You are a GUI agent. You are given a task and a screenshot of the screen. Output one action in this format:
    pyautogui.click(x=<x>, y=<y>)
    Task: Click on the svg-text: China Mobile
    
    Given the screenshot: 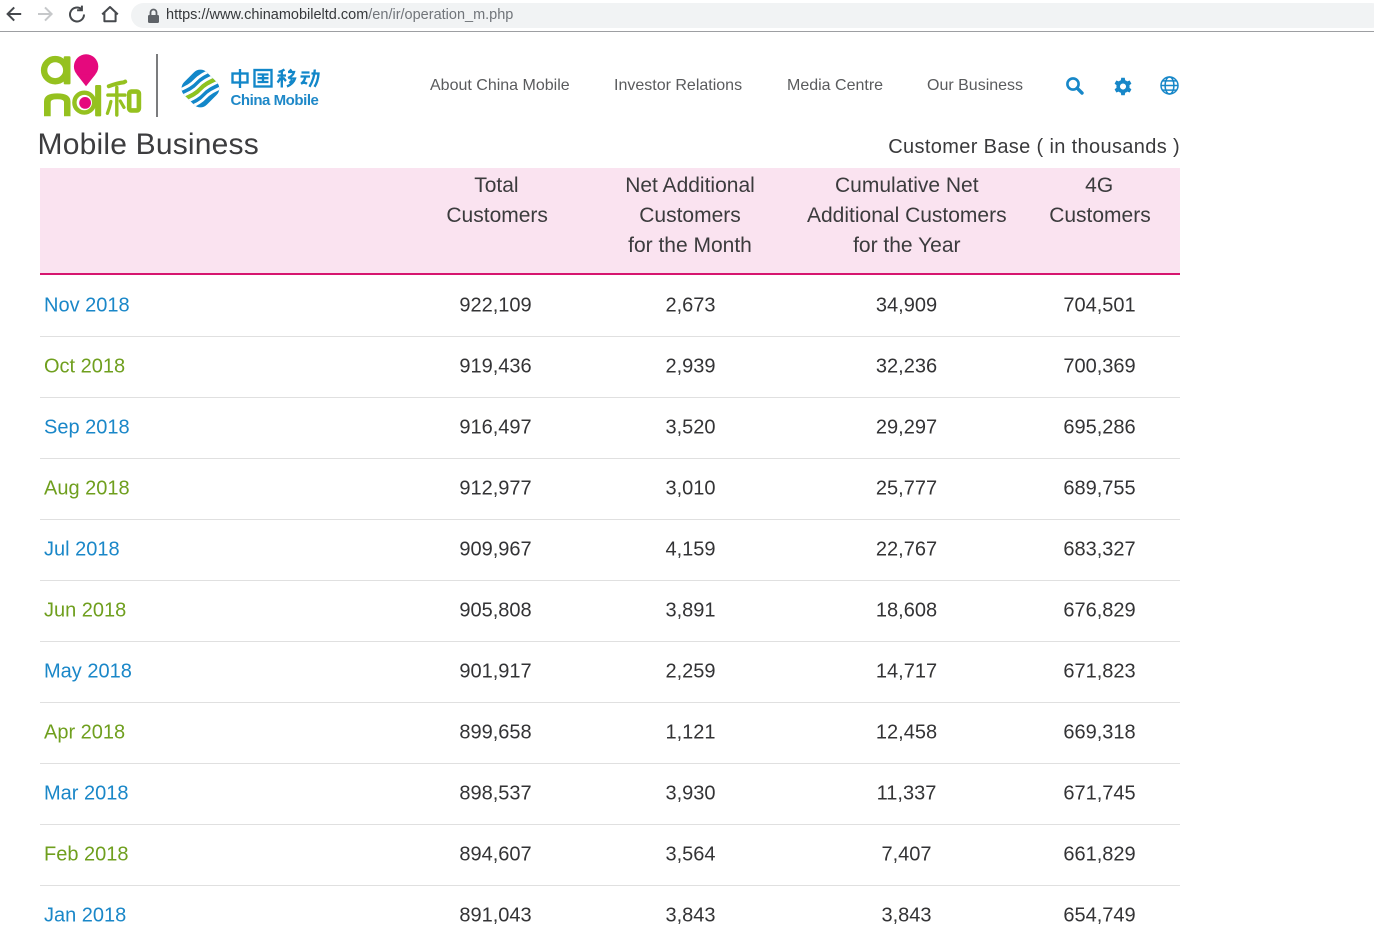 What is the action you would take?
    pyautogui.click(x=275, y=100)
    